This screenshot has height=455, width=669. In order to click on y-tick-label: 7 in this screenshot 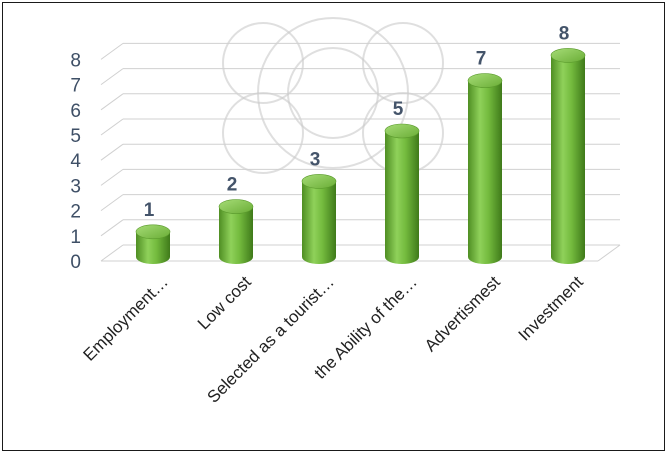, I will do `click(75, 86)`.